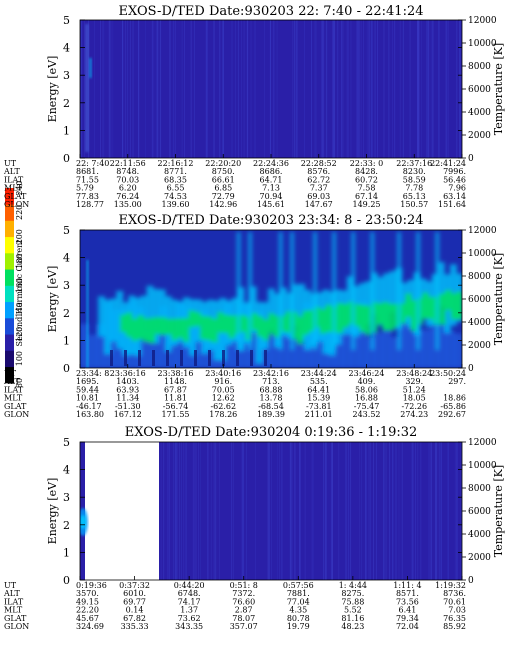 The image size is (505, 649). What do you see at coordinates (87, 171) in the screenshot?
I see `ephemeris-value: 8681.` at bounding box center [87, 171].